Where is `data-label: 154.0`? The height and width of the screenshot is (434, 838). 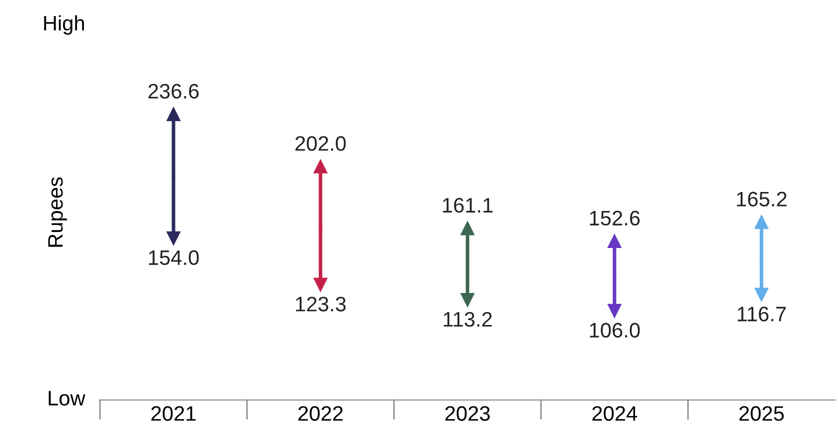
data-label: 154.0 is located at coordinates (174, 258).